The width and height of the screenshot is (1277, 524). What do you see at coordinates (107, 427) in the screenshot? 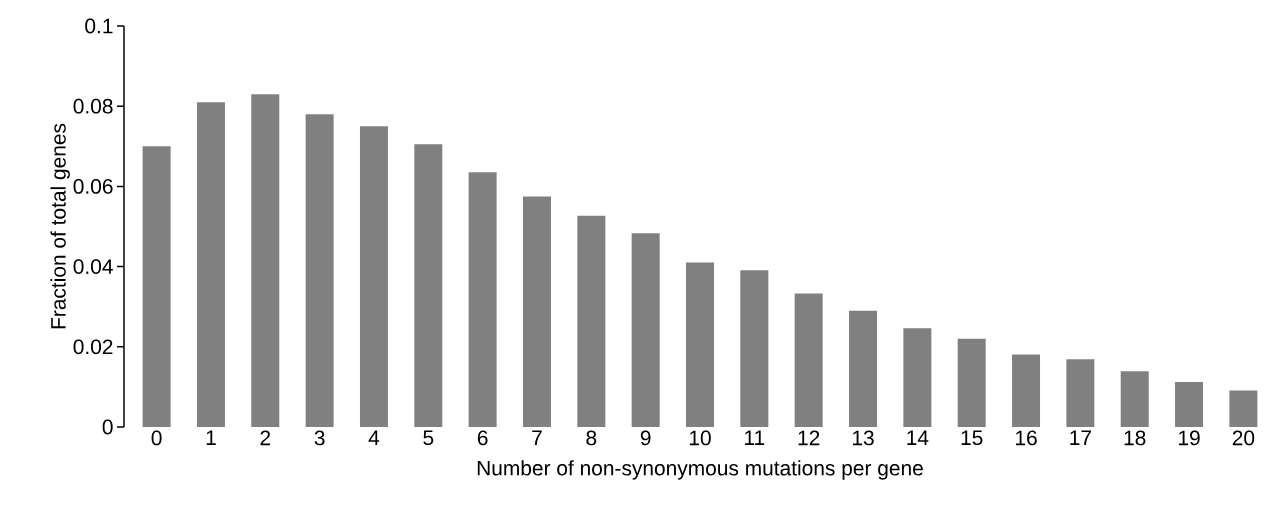
I see `y-tick-label: 0` at bounding box center [107, 427].